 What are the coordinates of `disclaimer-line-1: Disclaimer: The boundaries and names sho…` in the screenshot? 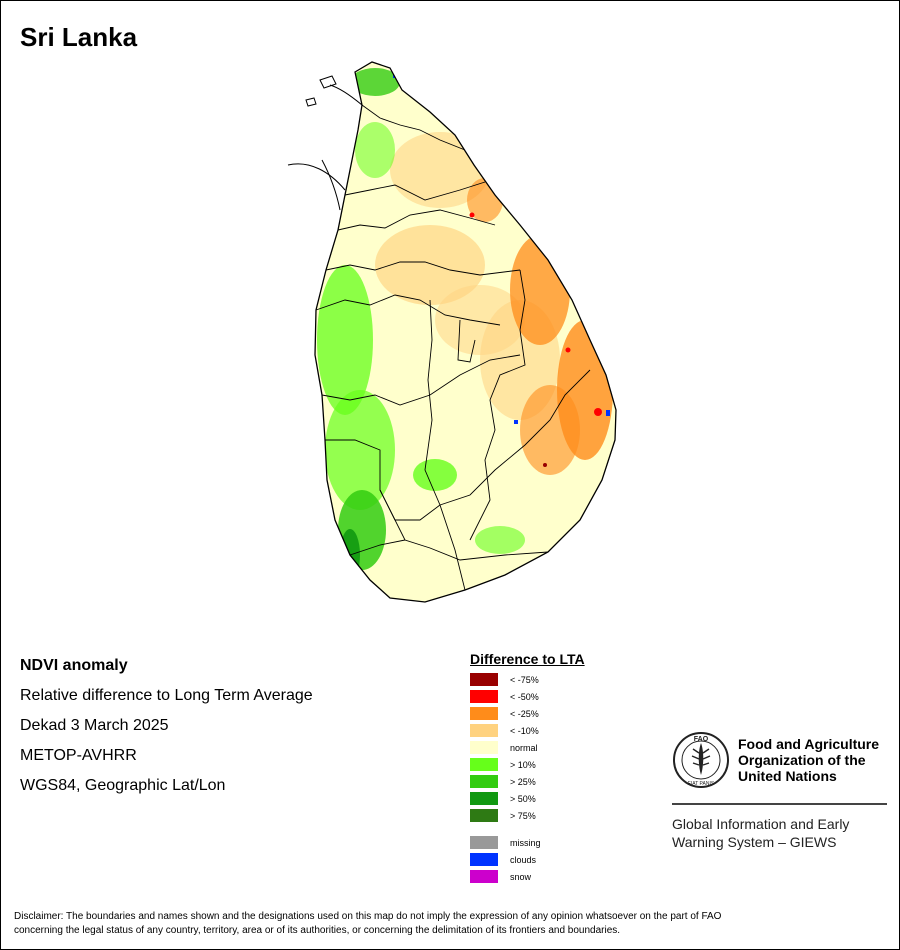 It's located at (368, 916).